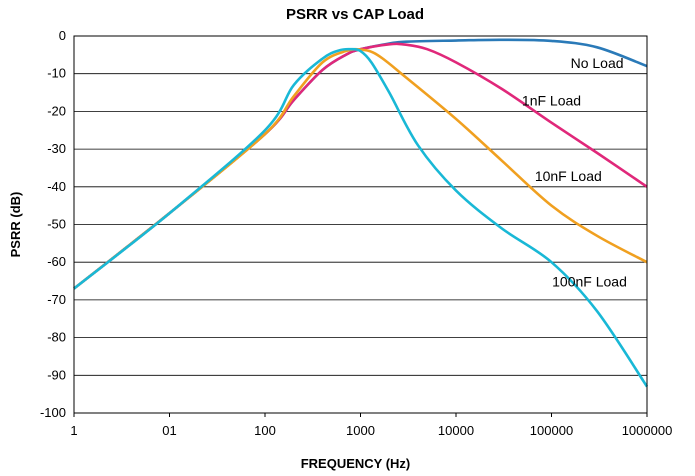  What do you see at coordinates (589, 282) in the screenshot?
I see `annotation-label: 100nF Load` at bounding box center [589, 282].